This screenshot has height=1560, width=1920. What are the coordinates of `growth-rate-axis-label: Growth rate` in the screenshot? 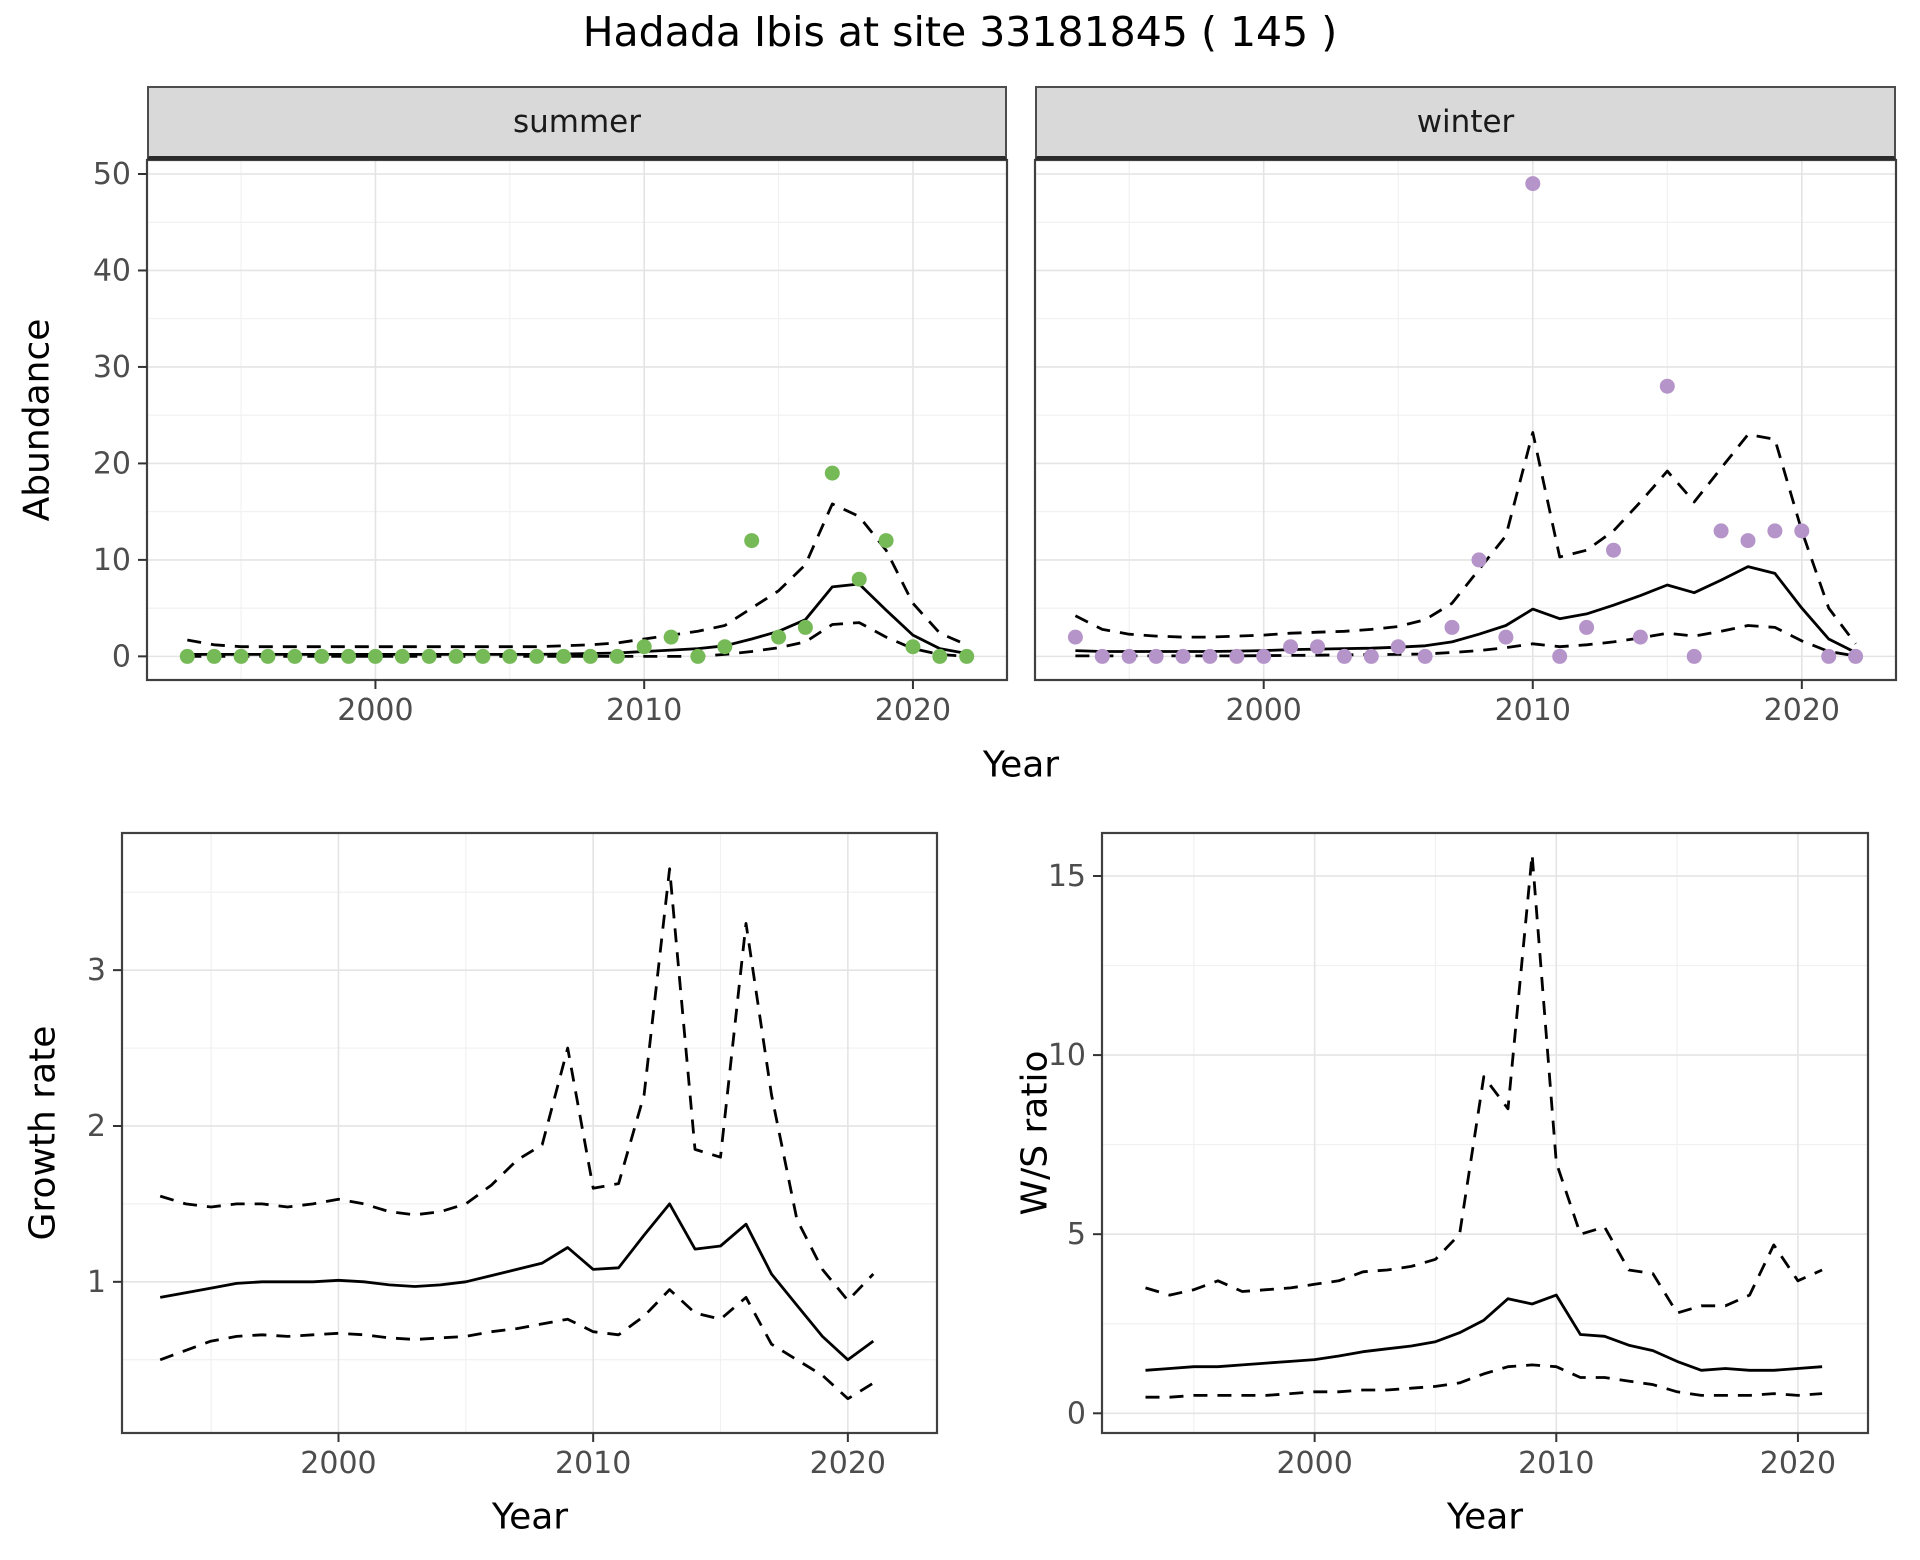 It's located at (43, 1133).